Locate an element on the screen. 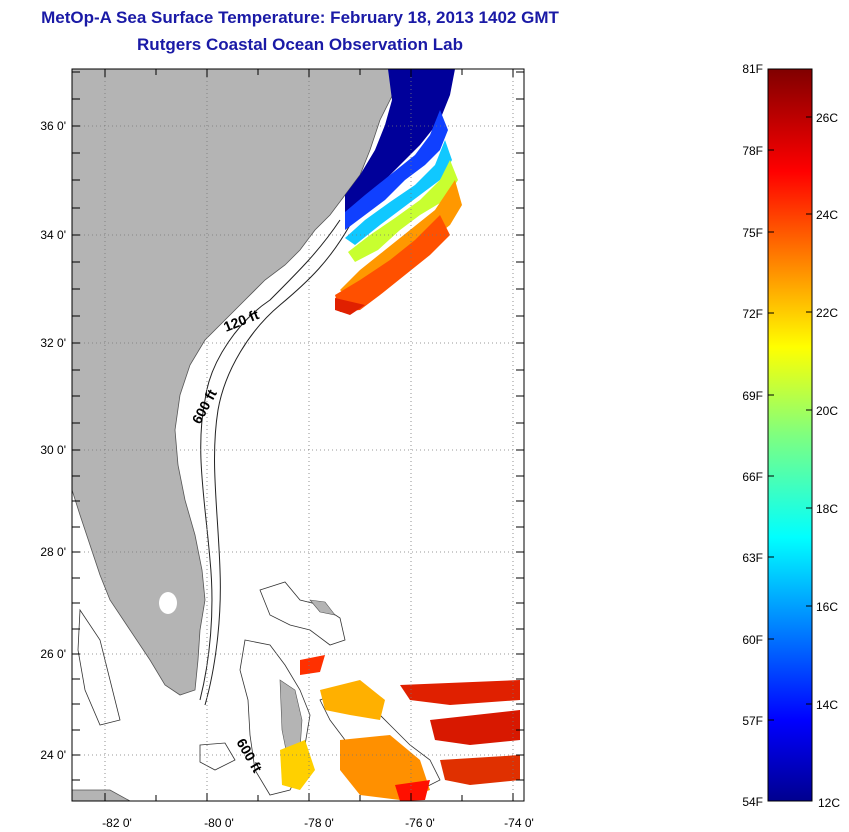  grand-bahama-island is located at coordinates (322, 607).